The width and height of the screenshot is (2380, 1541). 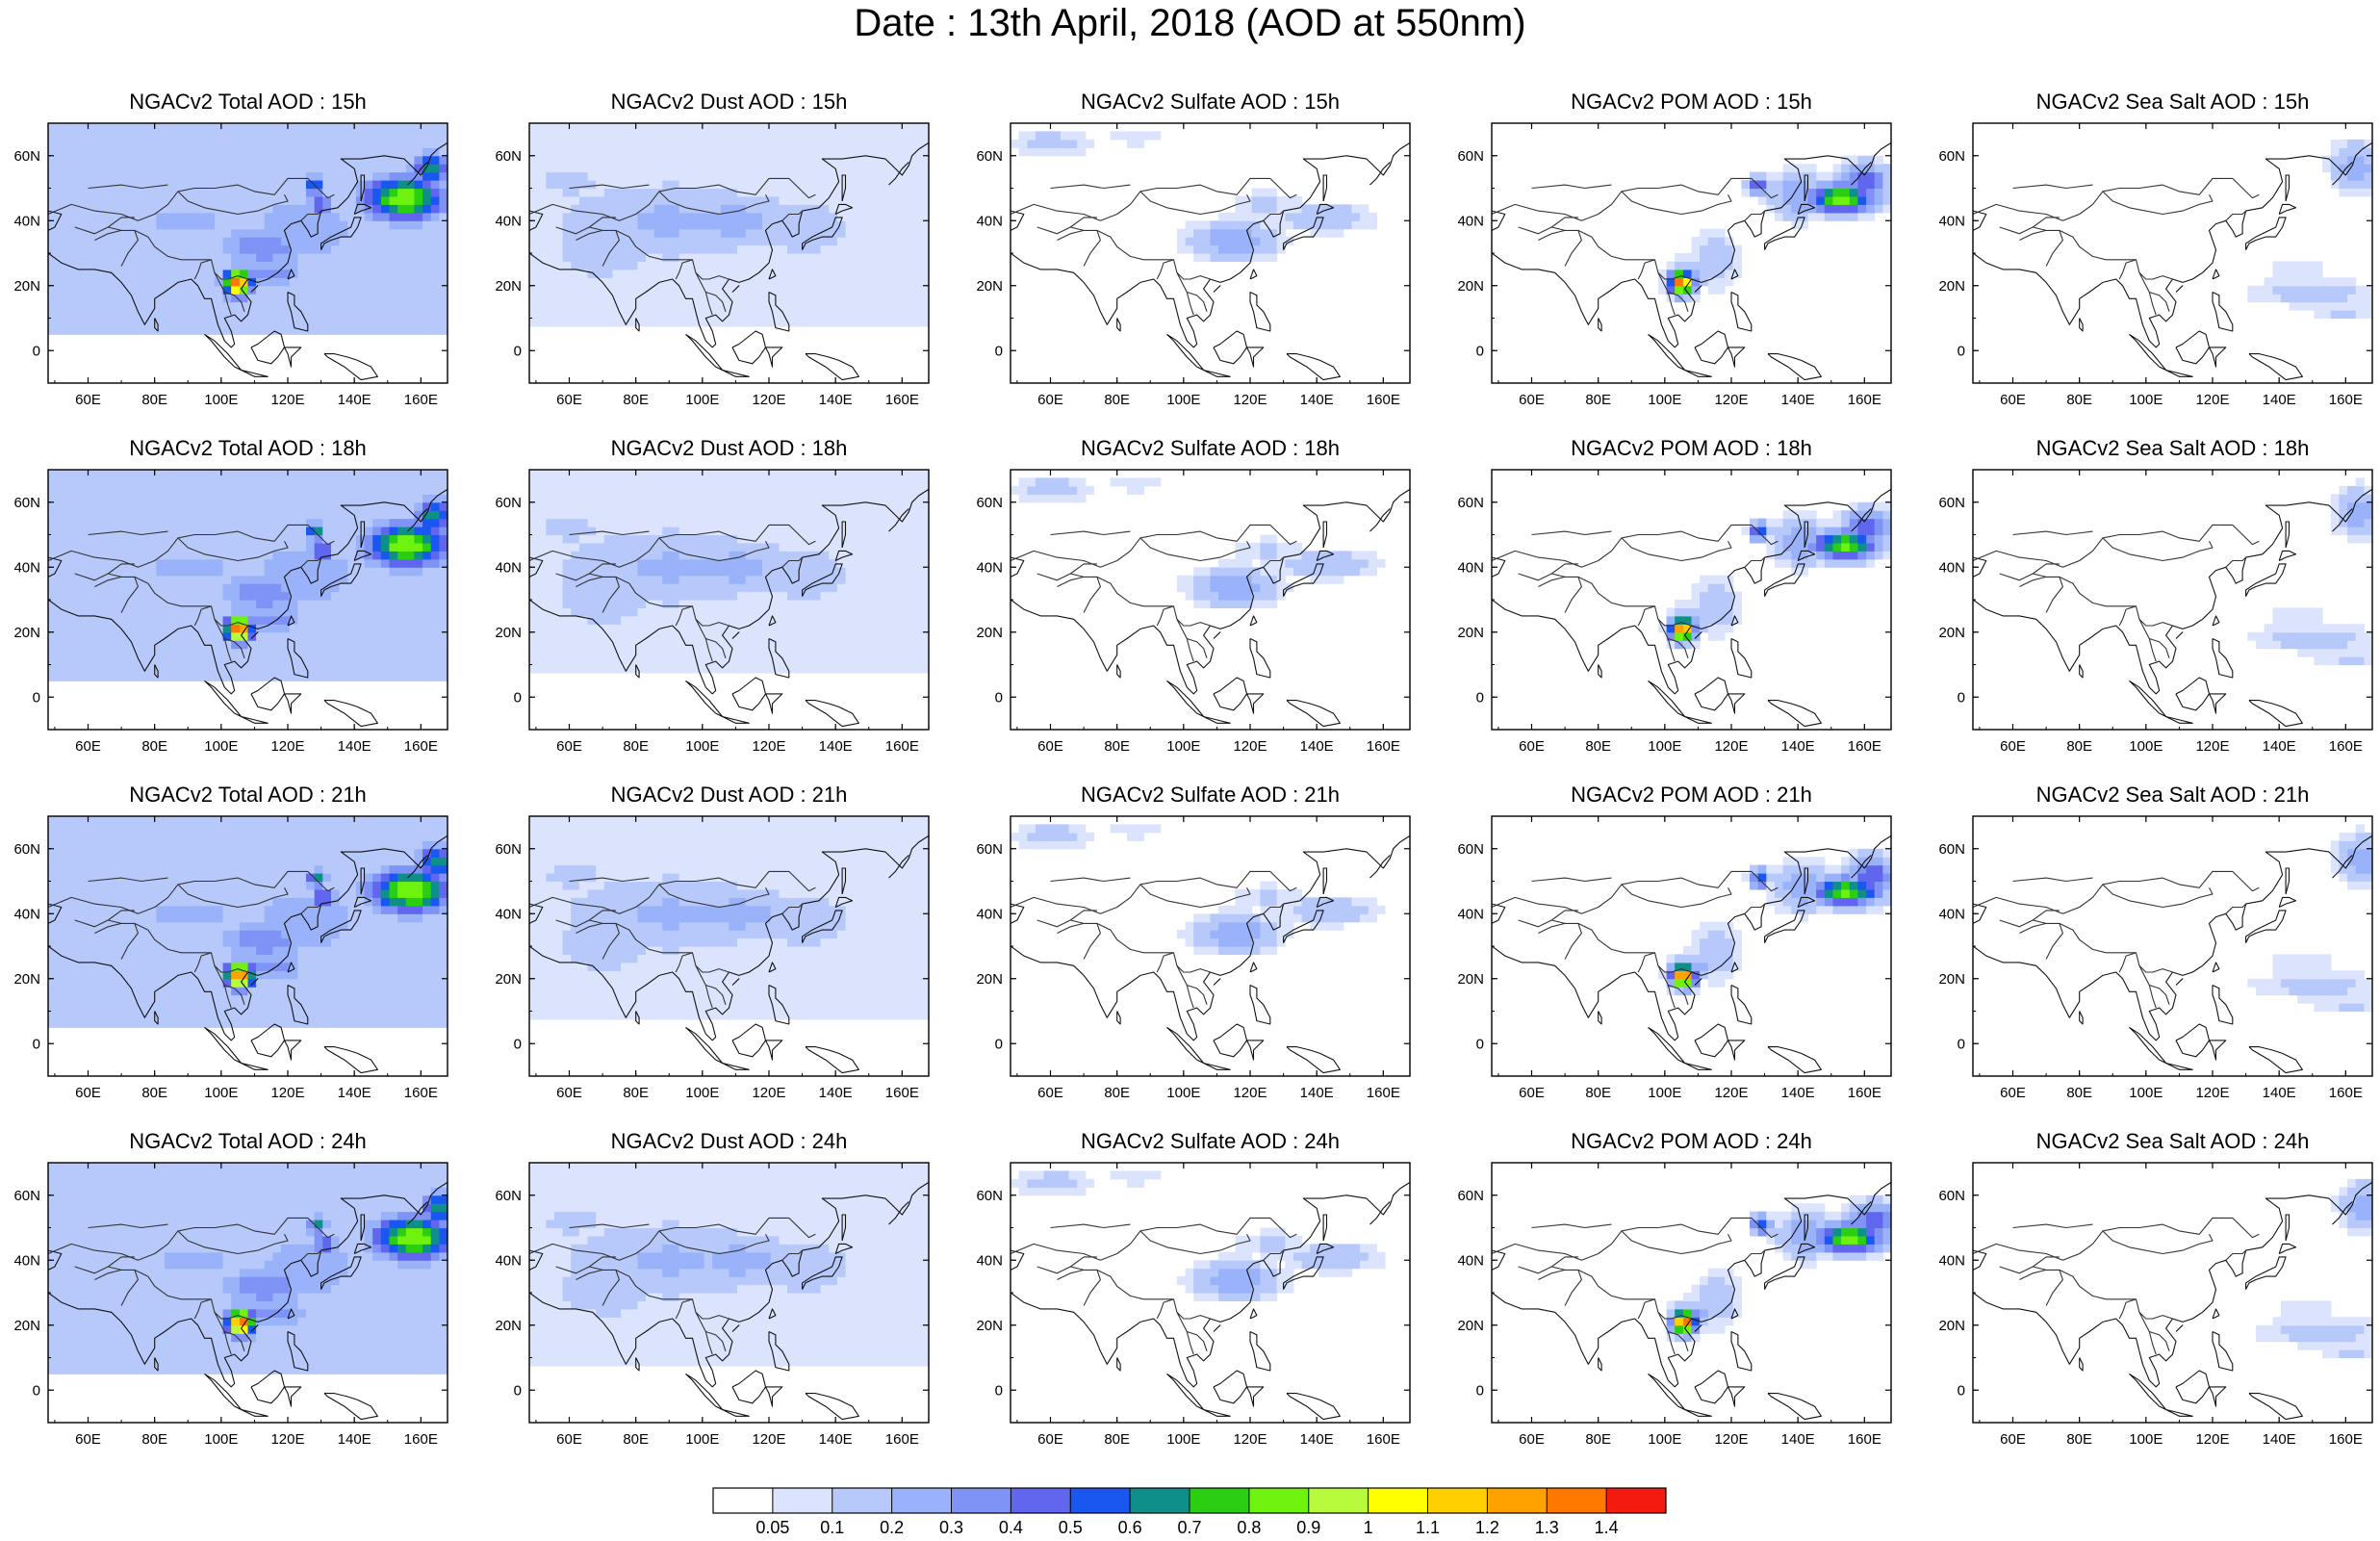 What do you see at coordinates (1692, 795) in the screenshot?
I see `panel-title: NGACv2 POM AOD : 21h` at bounding box center [1692, 795].